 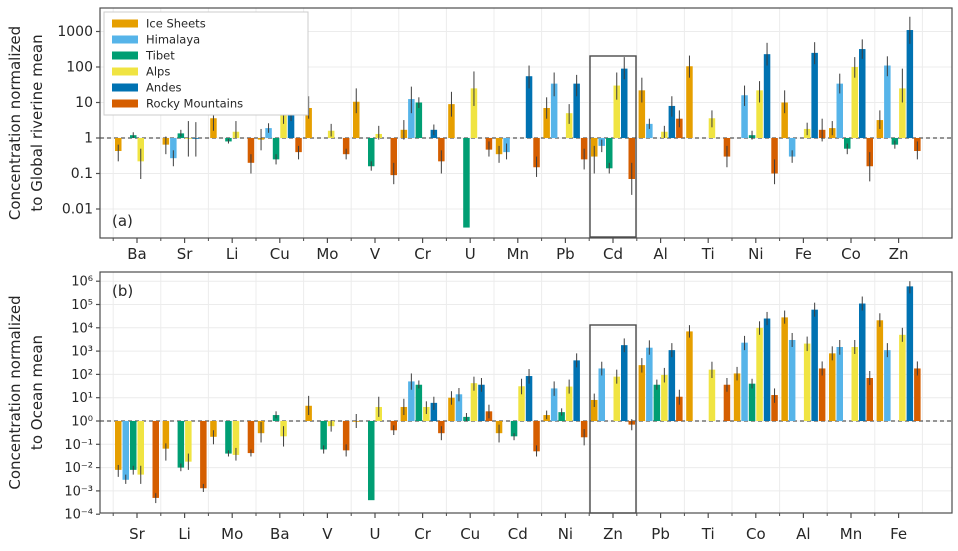 I want to click on bar-rocky-mountains-Cr, so click(x=441, y=150).